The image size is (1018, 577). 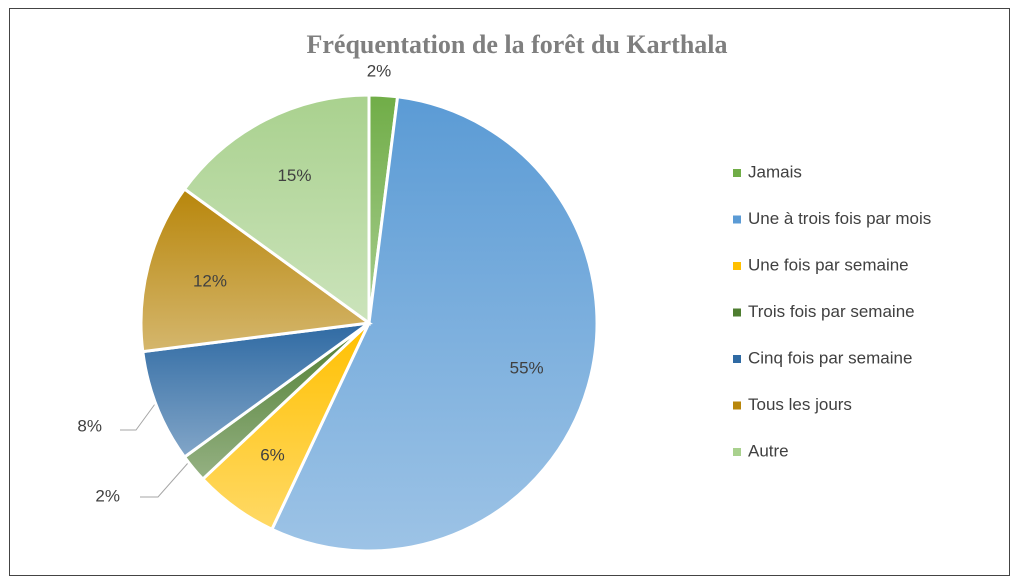 I want to click on data-label: 55%, so click(x=527, y=367).